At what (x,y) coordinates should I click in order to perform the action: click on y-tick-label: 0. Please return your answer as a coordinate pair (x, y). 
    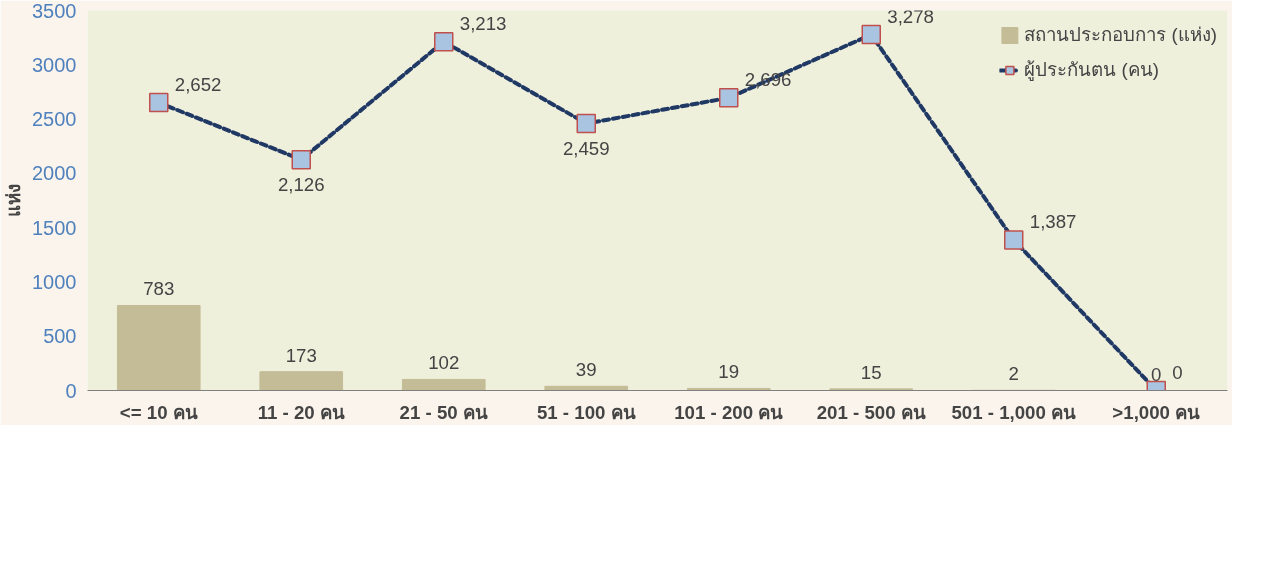
    Looking at the image, I should click on (71, 390).